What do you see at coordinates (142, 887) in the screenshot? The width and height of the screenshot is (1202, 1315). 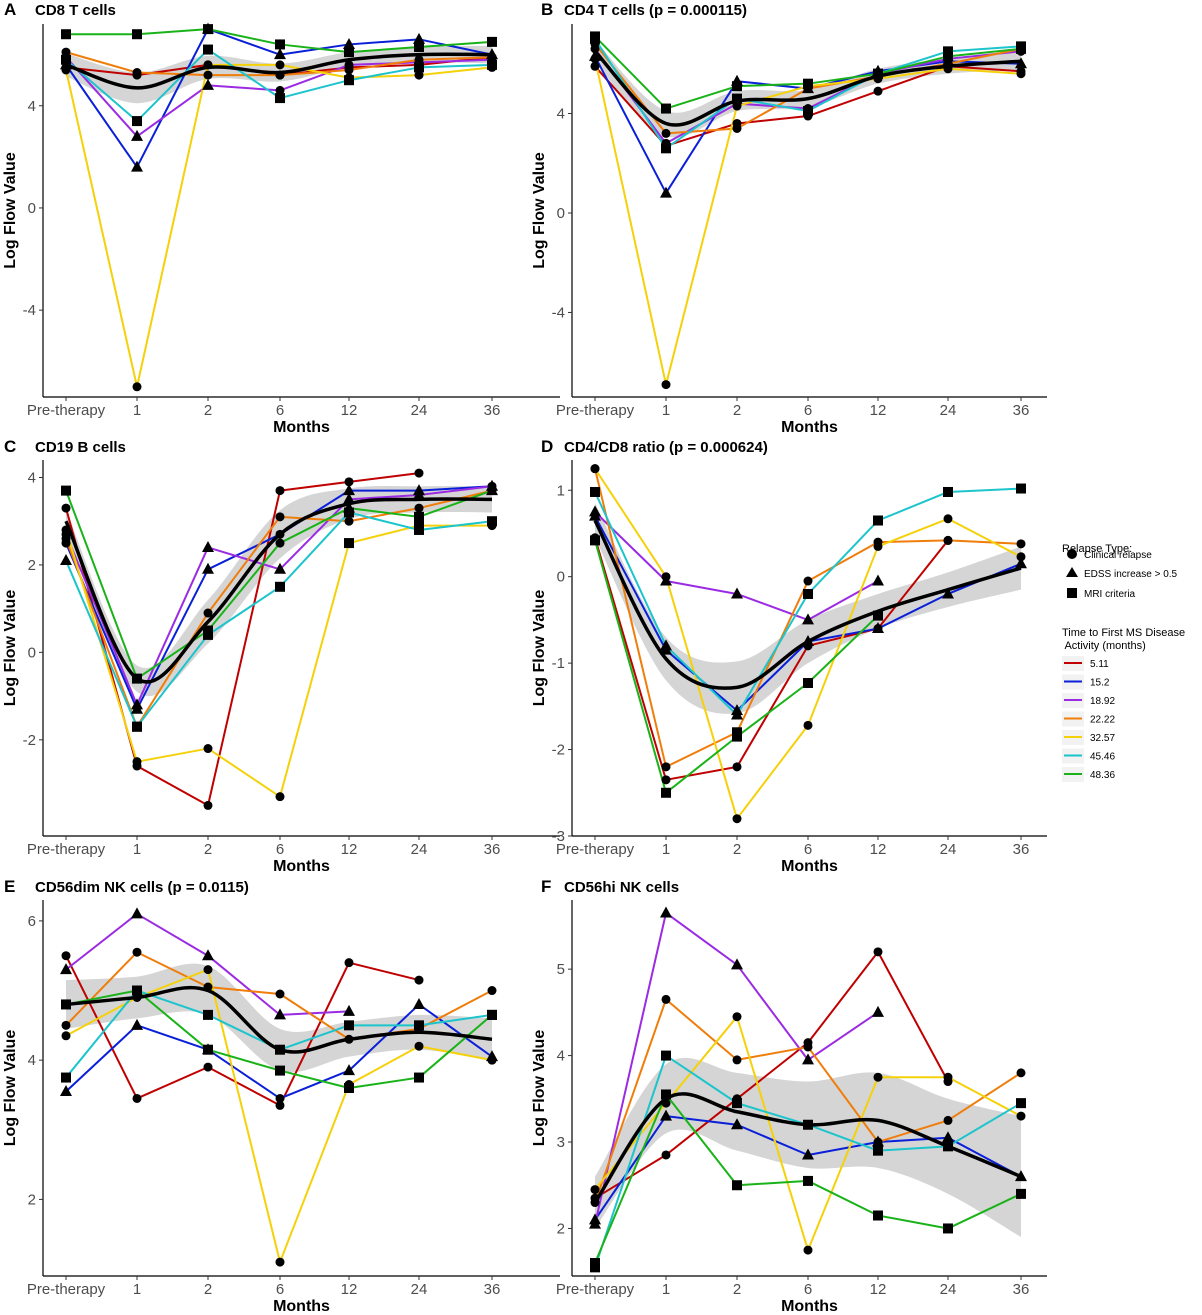 I see `panel-title: CD56dim NK cells (p = 0.0115)` at bounding box center [142, 887].